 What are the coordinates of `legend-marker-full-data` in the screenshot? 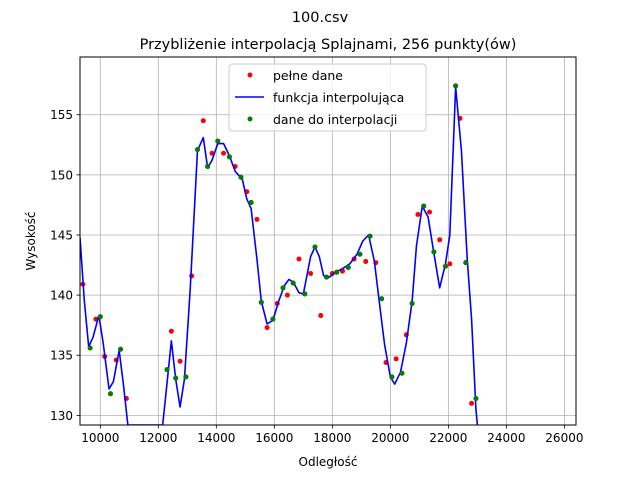 It's located at (250, 75).